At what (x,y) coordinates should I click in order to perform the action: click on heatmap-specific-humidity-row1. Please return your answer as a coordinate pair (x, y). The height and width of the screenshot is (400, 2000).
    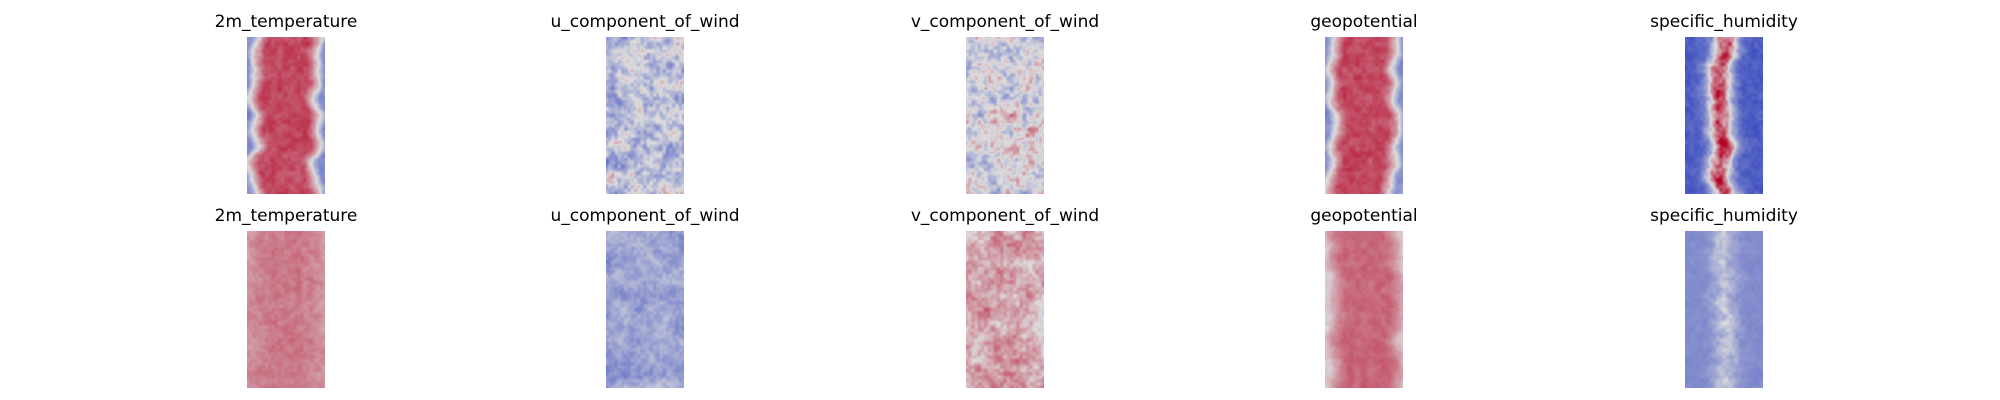
    Looking at the image, I should click on (1724, 115).